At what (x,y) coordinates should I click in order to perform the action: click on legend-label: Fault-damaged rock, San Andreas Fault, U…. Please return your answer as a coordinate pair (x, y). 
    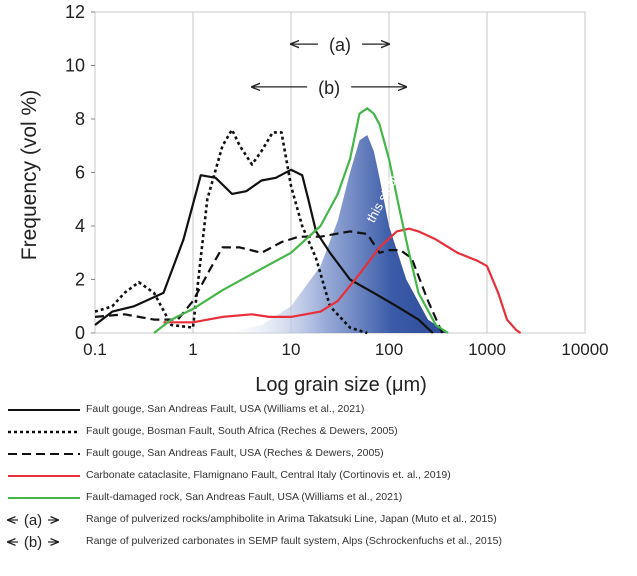
    Looking at the image, I should click on (244, 497).